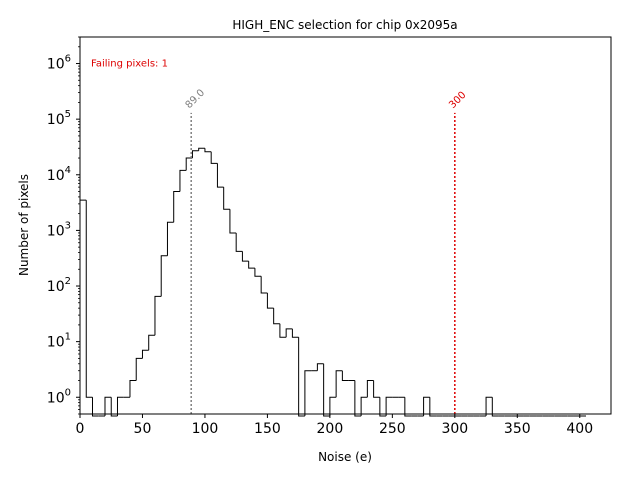 This screenshot has width=640, height=480. Describe the element at coordinates (344, 25) in the screenshot. I see `chart-title: HIGH_ENC selection for chip 0x2095a` at that location.